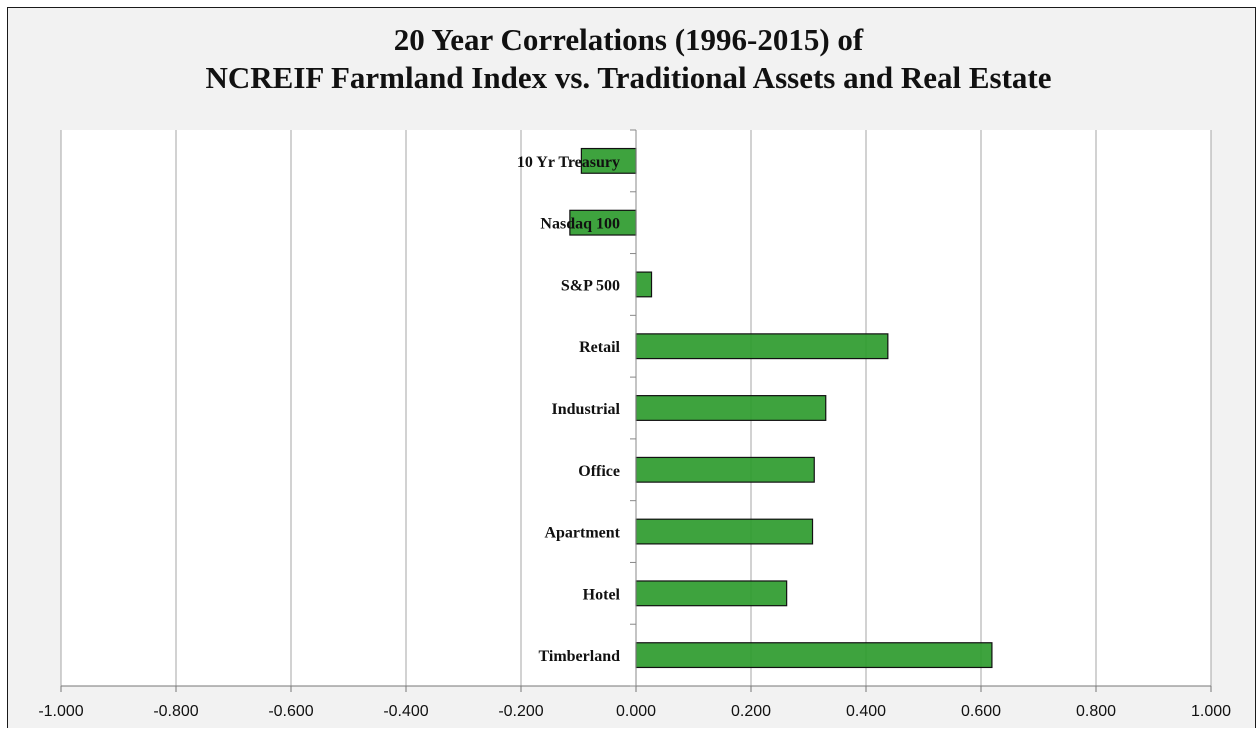  I want to click on category-label: Industrial, so click(586, 409).